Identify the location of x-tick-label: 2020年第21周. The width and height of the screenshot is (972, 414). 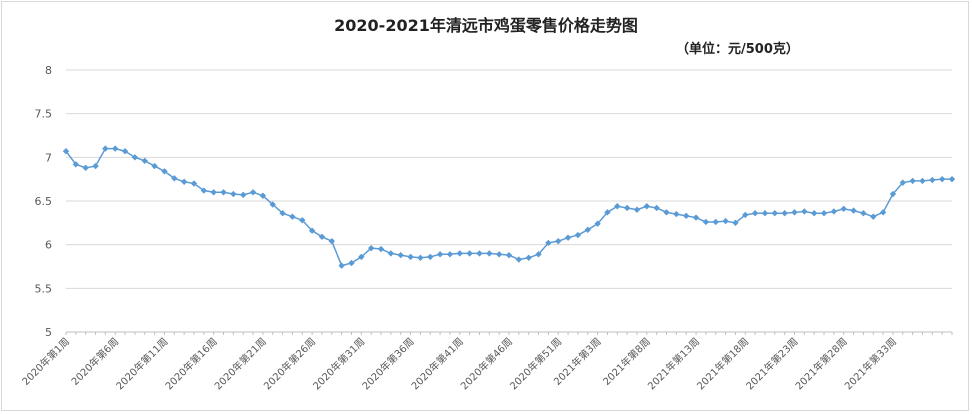
(240, 363).